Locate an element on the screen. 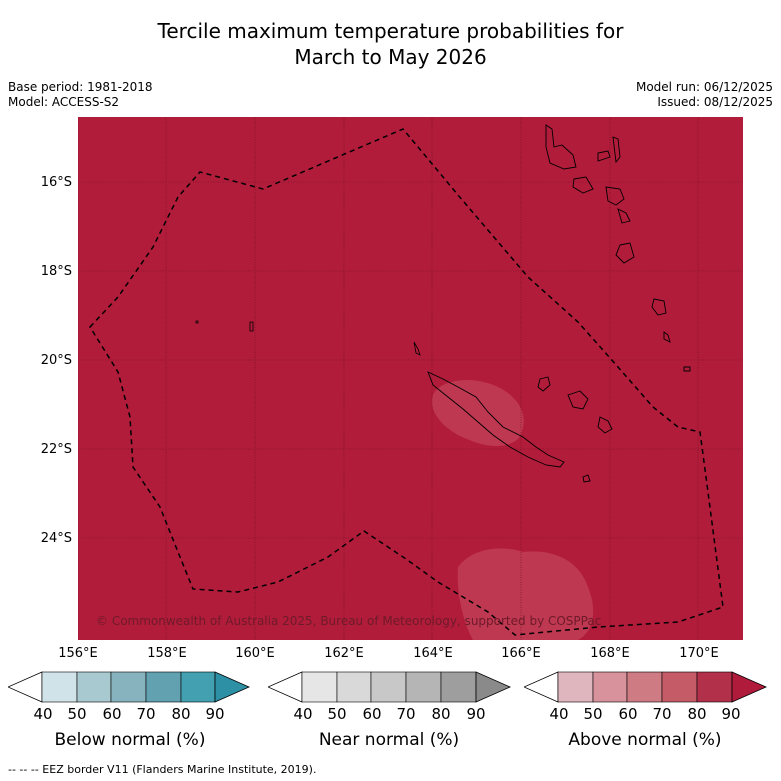  lon-label-170e: 170°E is located at coordinates (699, 653).